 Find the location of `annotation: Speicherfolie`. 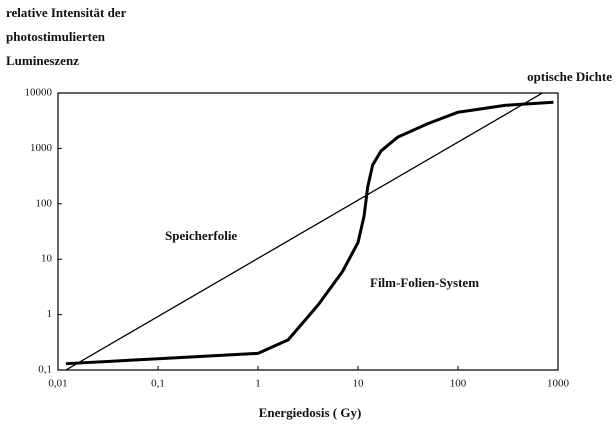

annotation: Speicherfolie is located at coordinates (201, 235).